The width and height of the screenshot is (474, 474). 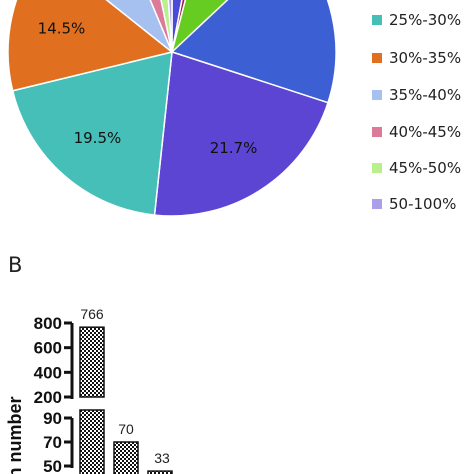 I want to click on upper-tick-label: 600, so click(x=48, y=348).